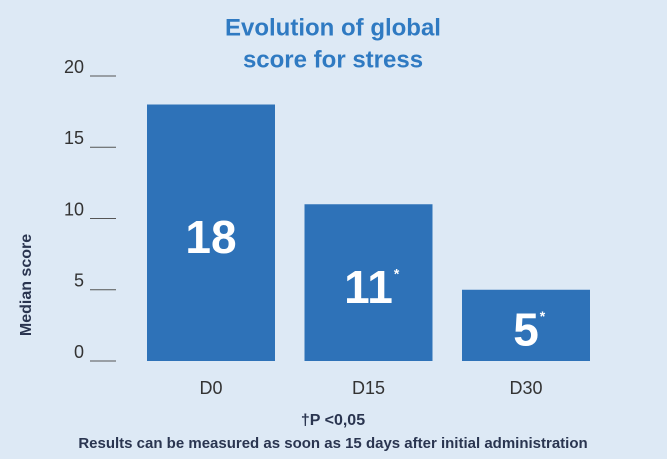 The image size is (667, 459). What do you see at coordinates (74, 67) in the screenshot?
I see `y-tick-label: 20` at bounding box center [74, 67].